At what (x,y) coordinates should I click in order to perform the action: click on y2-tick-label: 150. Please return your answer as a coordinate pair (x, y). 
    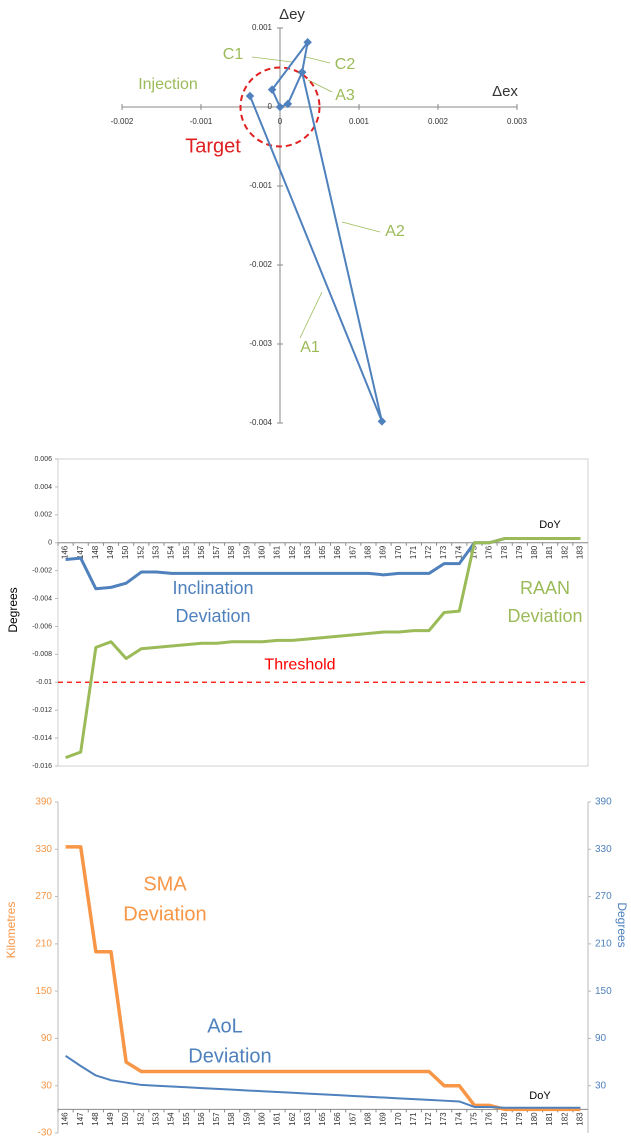
    Looking at the image, I should click on (603, 991).